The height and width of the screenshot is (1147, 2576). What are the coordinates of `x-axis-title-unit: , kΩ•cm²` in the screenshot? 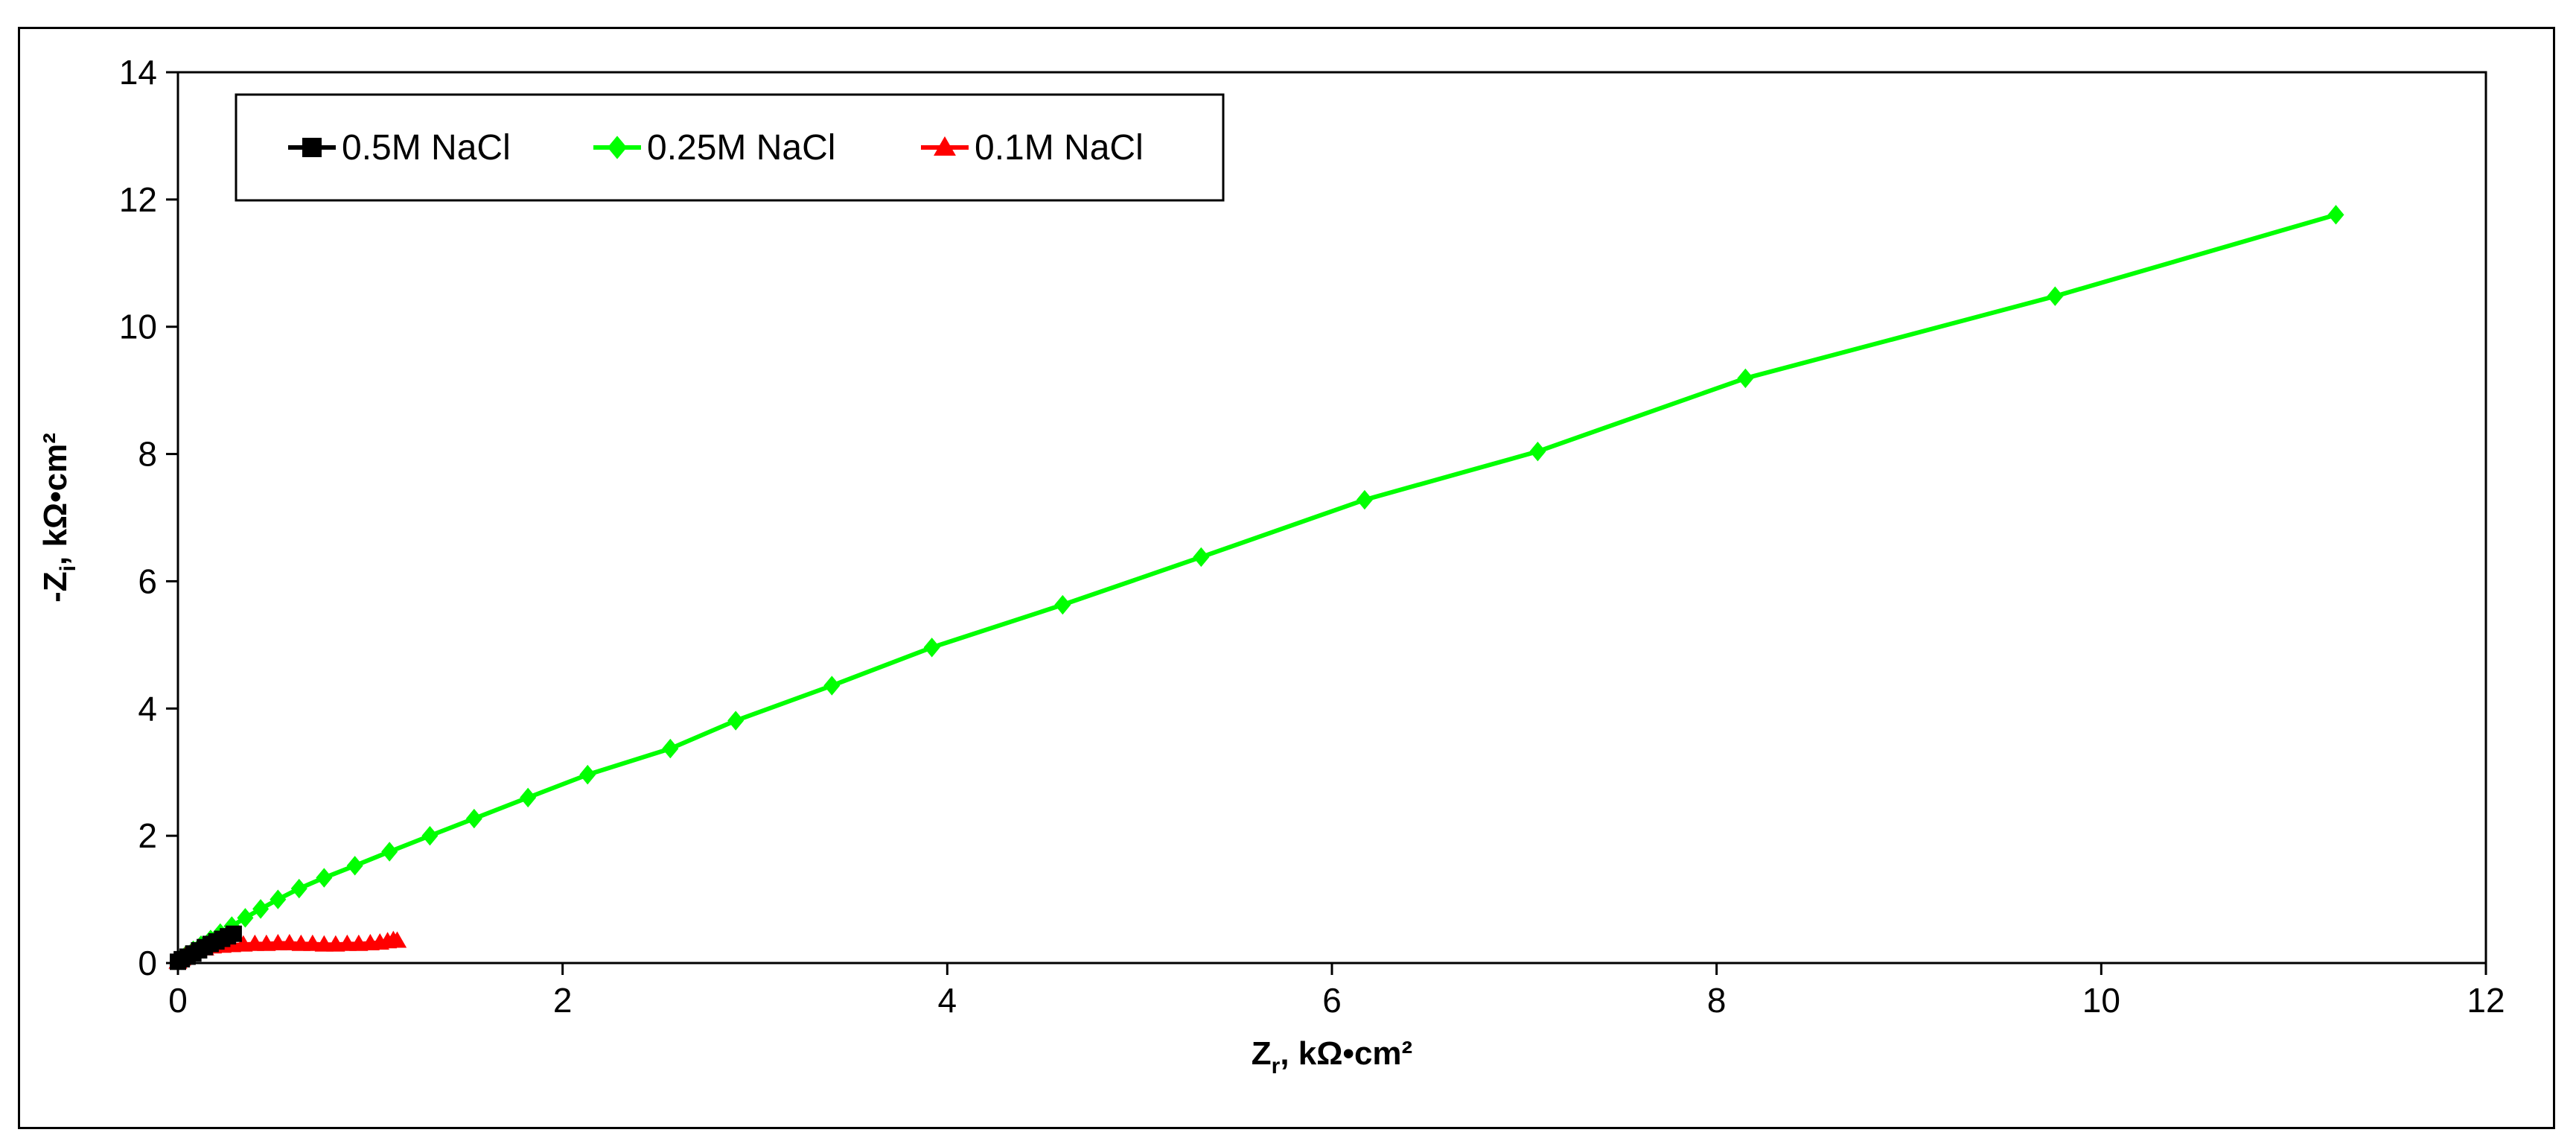 It's located at (1346, 1053).